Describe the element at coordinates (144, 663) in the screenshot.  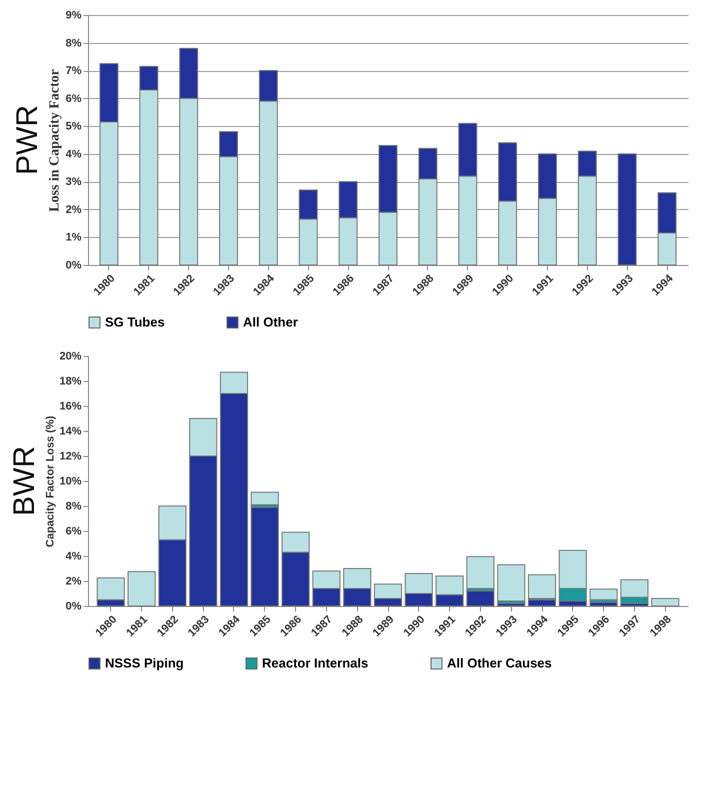
I see `legend-label: NSSS Piping` at that location.